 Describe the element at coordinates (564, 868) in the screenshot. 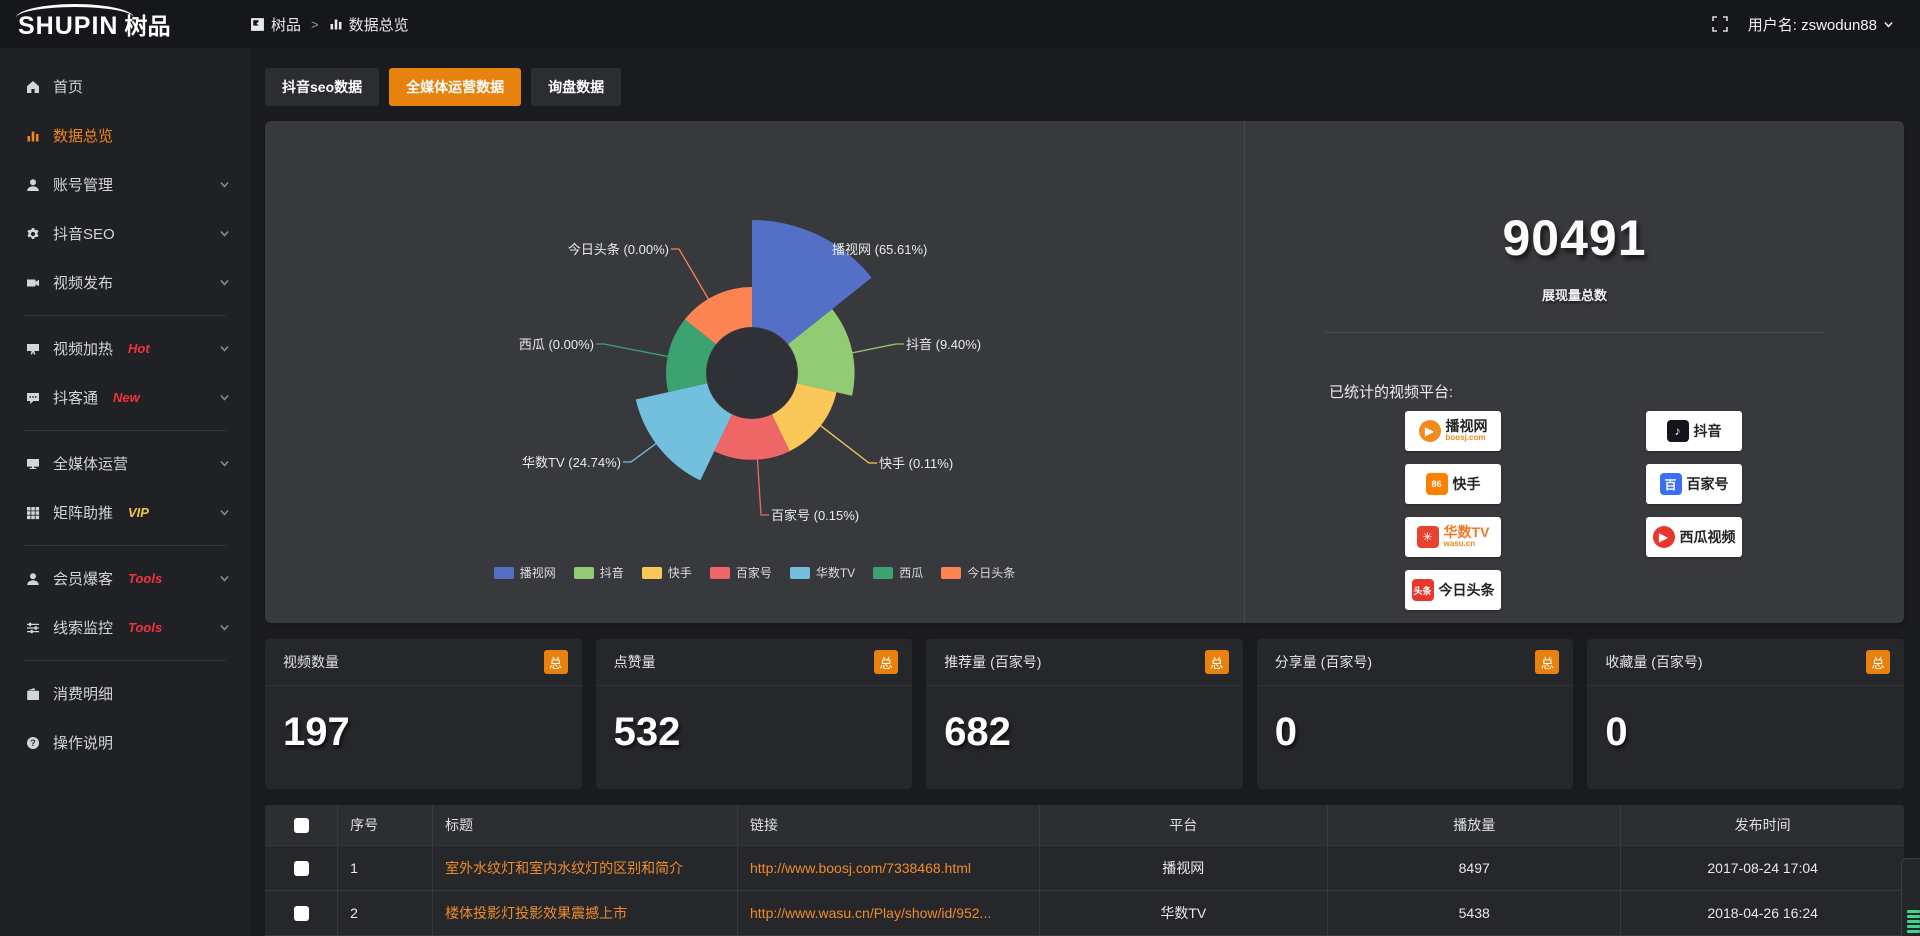

I see `video-title-link: 室外水纹灯和室内水纹灯的区别和简介` at that location.